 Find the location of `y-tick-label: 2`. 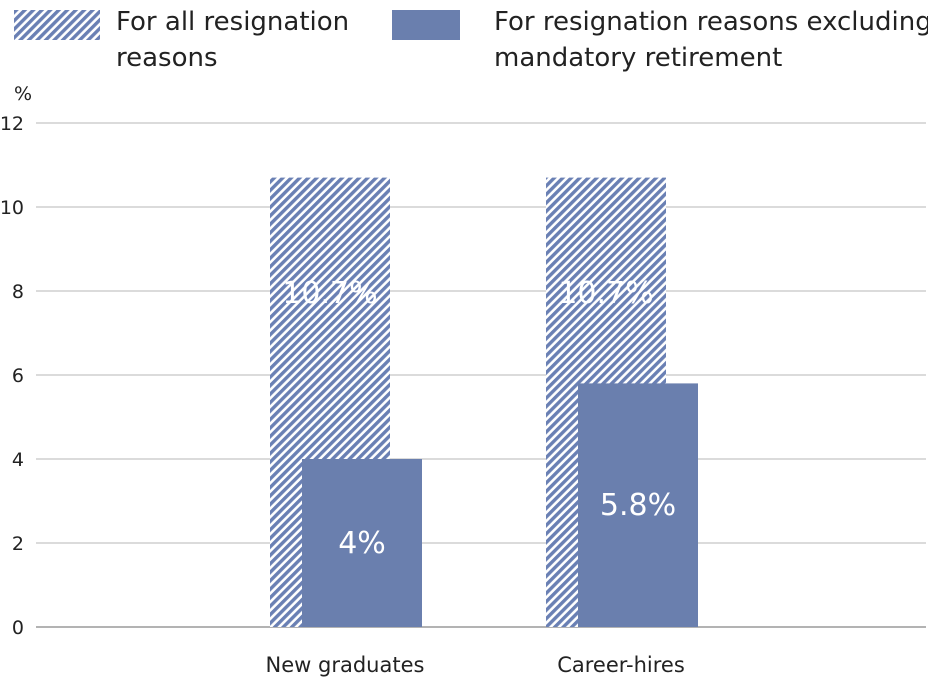

y-tick-label: 2 is located at coordinates (18, 544).